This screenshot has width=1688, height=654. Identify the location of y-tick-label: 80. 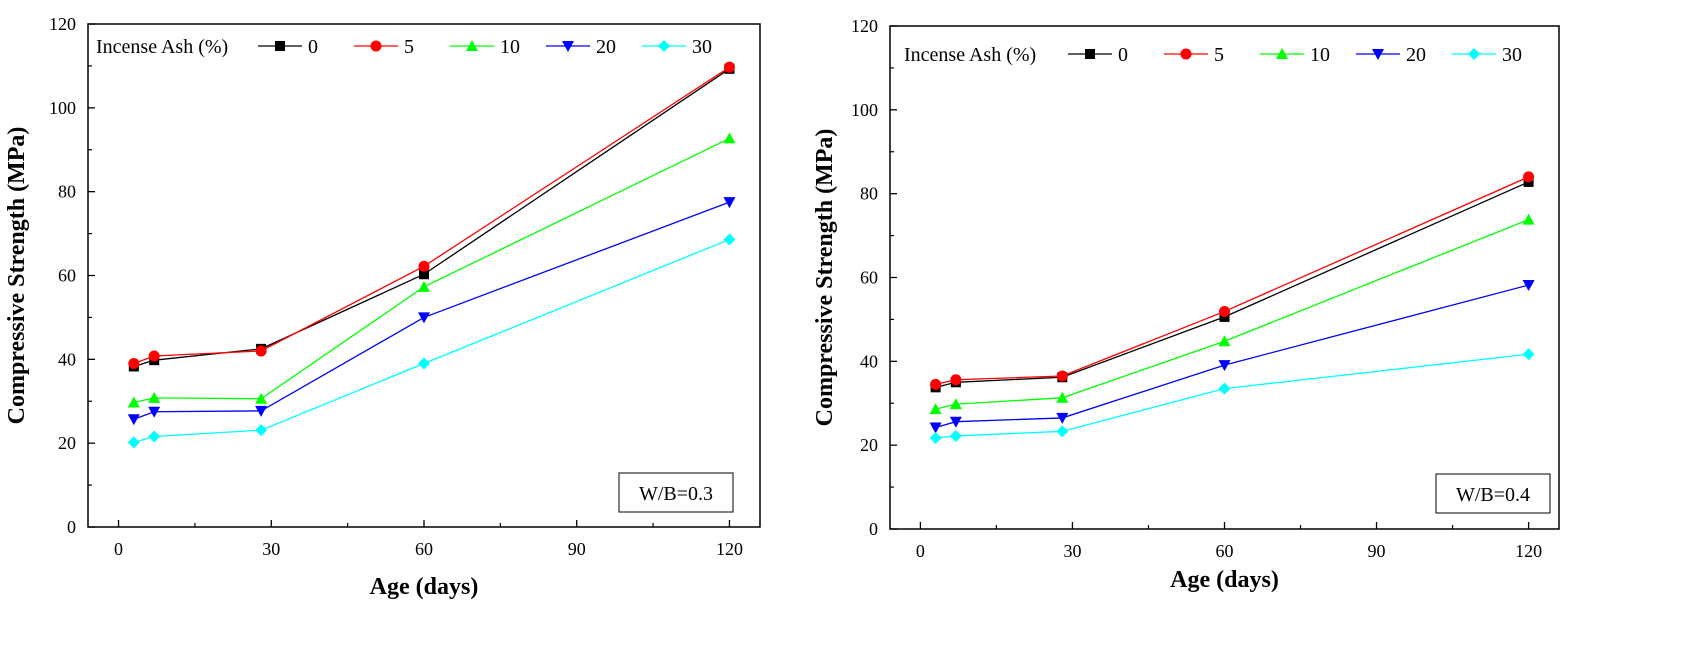
(67, 192).